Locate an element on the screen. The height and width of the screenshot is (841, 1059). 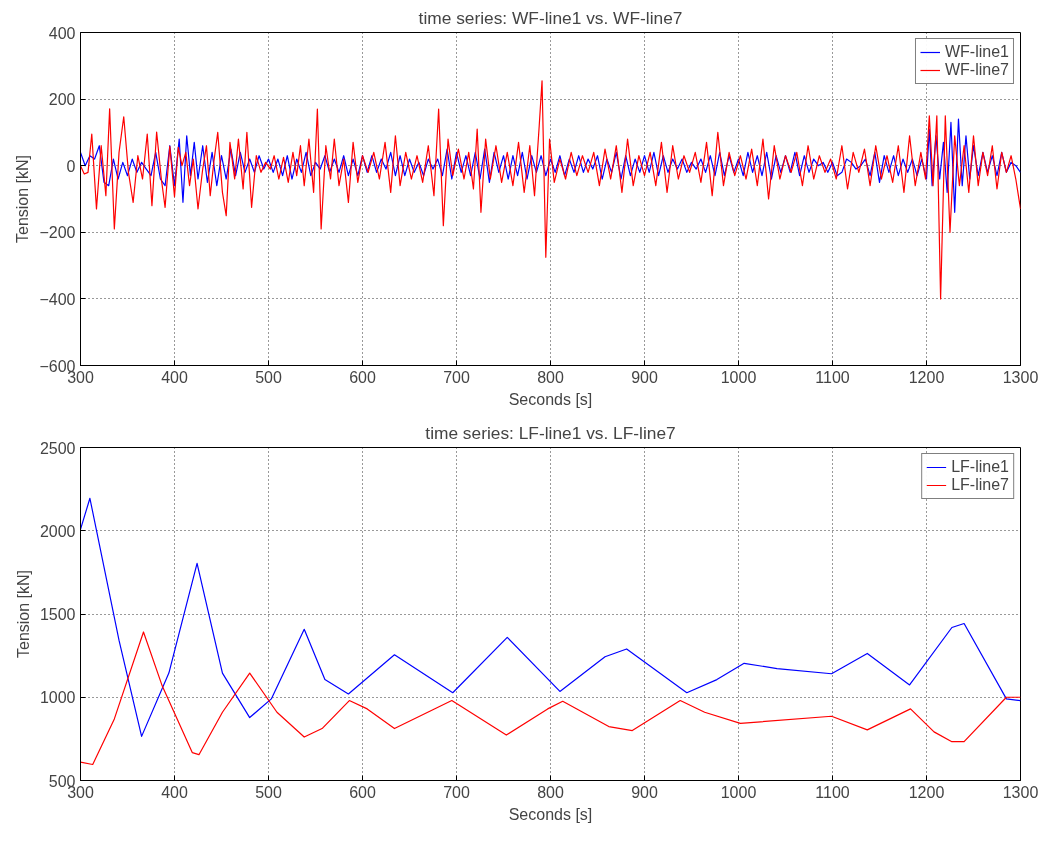
legend-label: WF-line1 is located at coordinates (976, 52).